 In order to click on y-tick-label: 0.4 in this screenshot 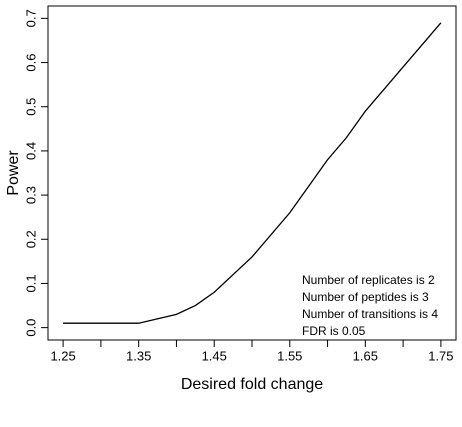, I will do `click(30, 151)`.